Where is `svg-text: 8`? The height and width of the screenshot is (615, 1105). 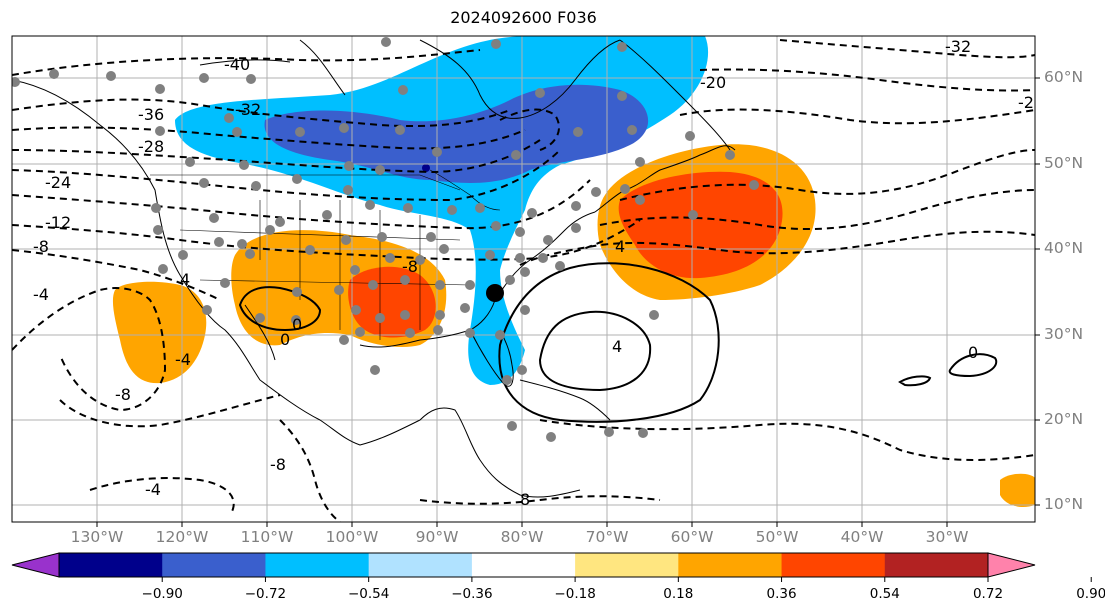
svg-text: 8 is located at coordinates (525, 499).